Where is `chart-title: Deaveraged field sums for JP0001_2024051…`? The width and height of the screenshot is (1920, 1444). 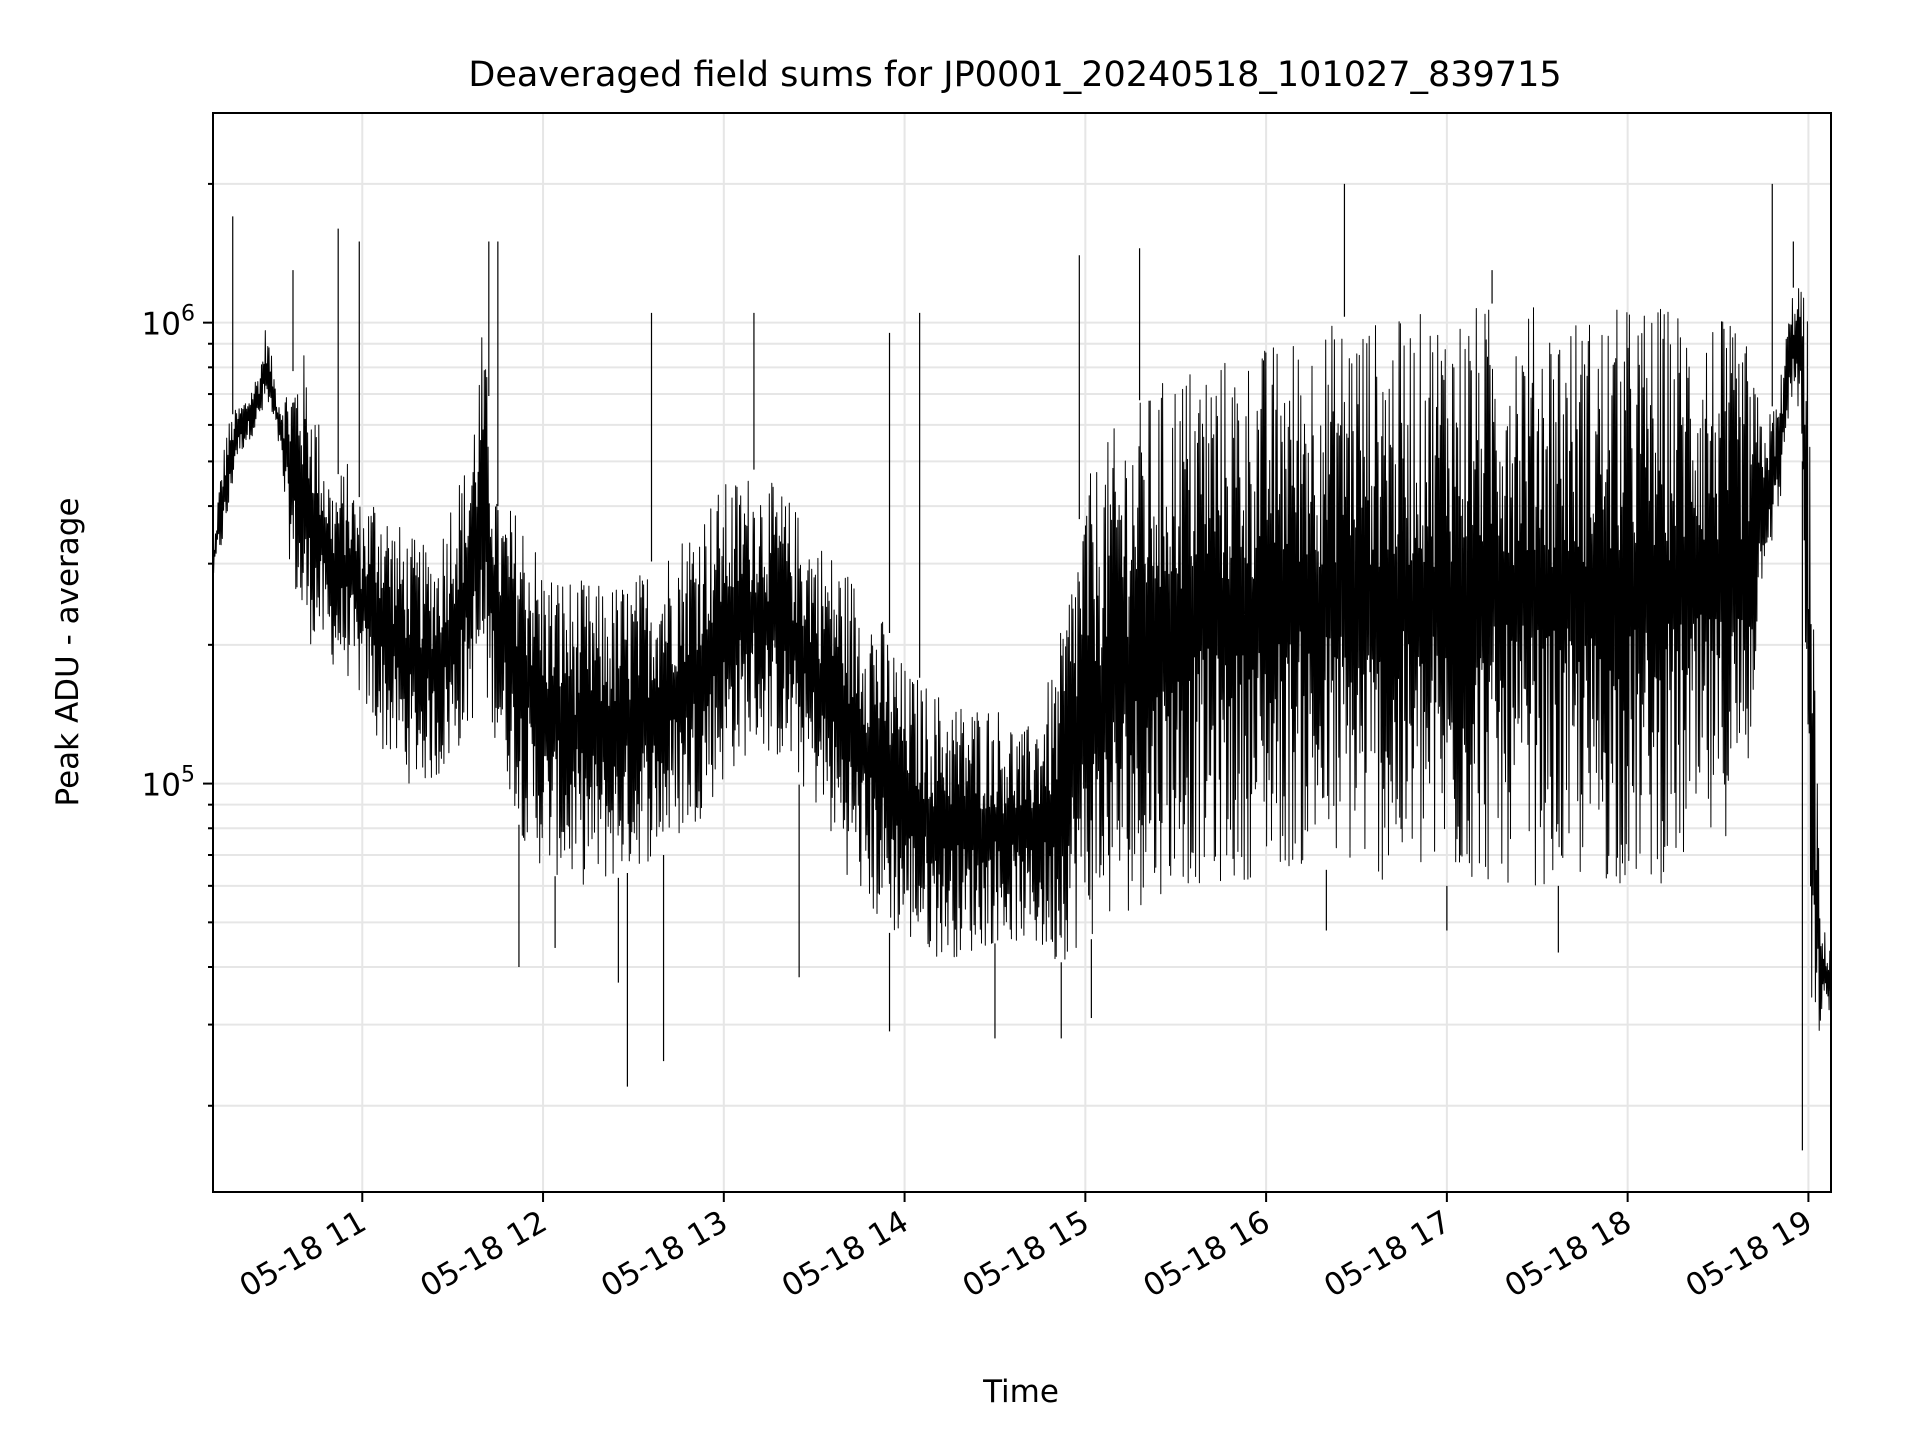 chart-title: Deaveraged field sums for JP0001_2024051… is located at coordinates (1014, 75).